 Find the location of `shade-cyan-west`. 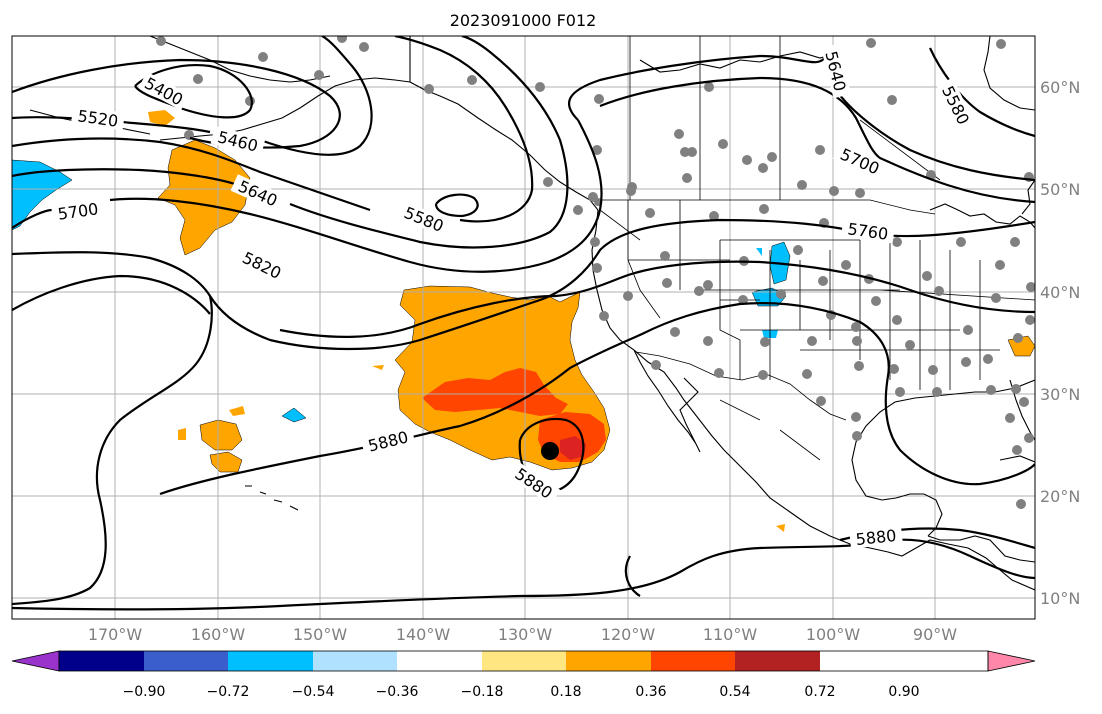

shade-cyan-west is located at coordinates (42, 195).